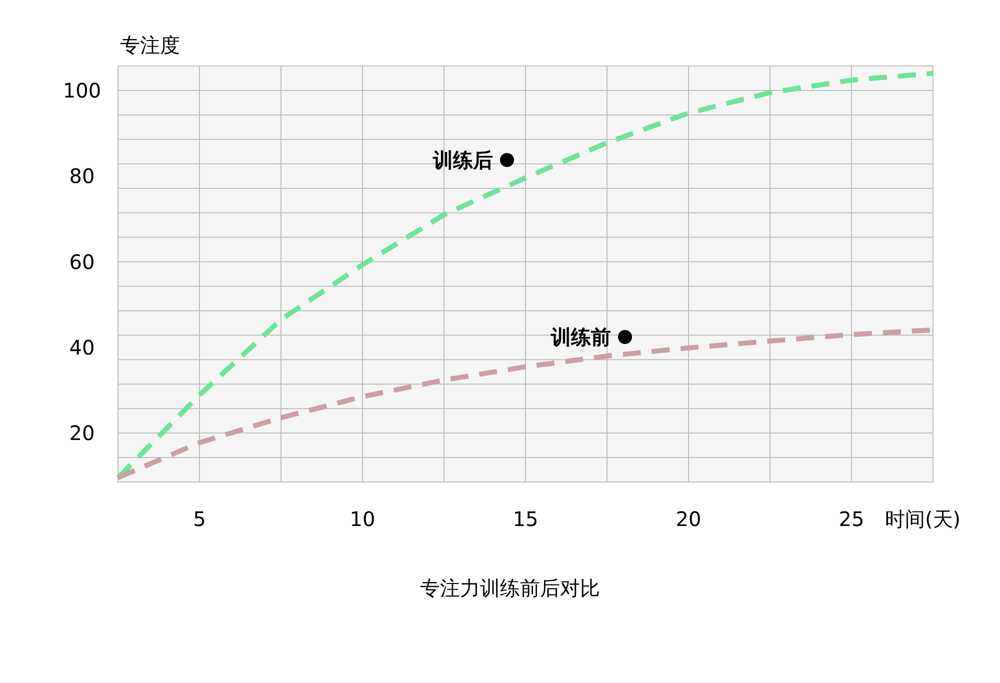 The height and width of the screenshot is (683, 1000). I want to click on x-axis-title: 时间(天), so click(923, 519).